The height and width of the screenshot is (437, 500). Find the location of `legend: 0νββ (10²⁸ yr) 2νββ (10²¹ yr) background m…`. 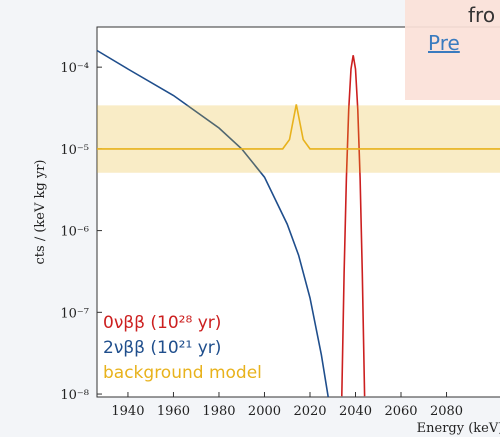

legend: 0νββ (10²⁸ yr) 2νββ (10²¹ yr) background m… is located at coordinates (182, 348).